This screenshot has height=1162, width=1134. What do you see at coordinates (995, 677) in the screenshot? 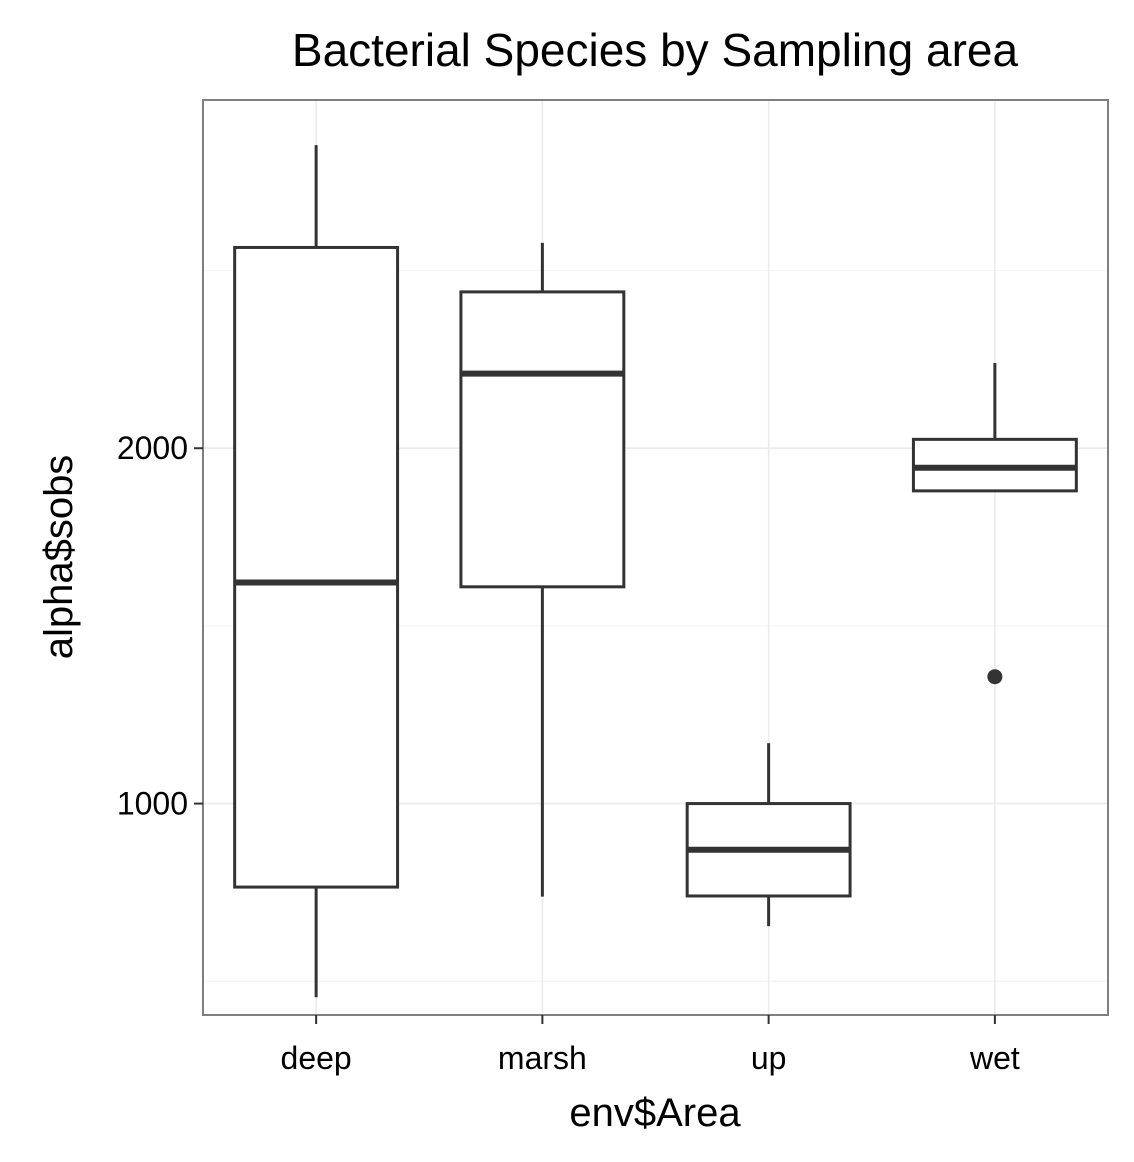
I see `outlier-point` at bounding box center [995, 677].